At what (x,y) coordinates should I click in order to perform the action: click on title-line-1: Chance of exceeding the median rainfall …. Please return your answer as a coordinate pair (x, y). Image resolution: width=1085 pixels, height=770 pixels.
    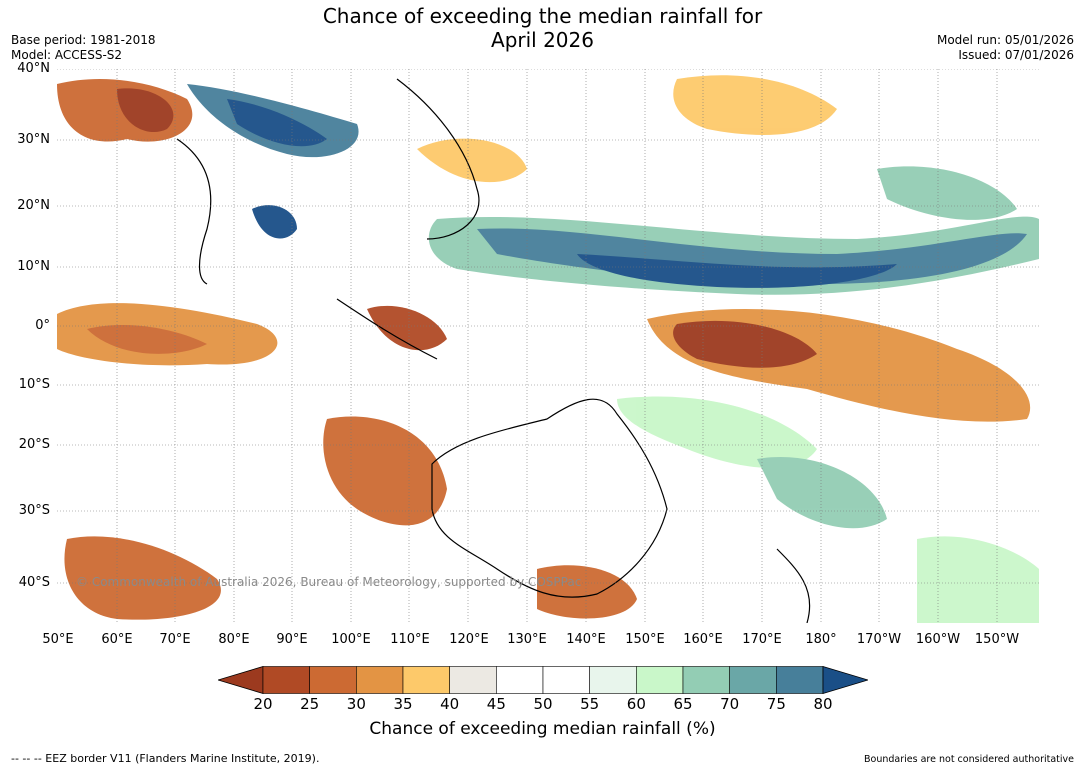
    Looking at the image, I should click on (542, 16).